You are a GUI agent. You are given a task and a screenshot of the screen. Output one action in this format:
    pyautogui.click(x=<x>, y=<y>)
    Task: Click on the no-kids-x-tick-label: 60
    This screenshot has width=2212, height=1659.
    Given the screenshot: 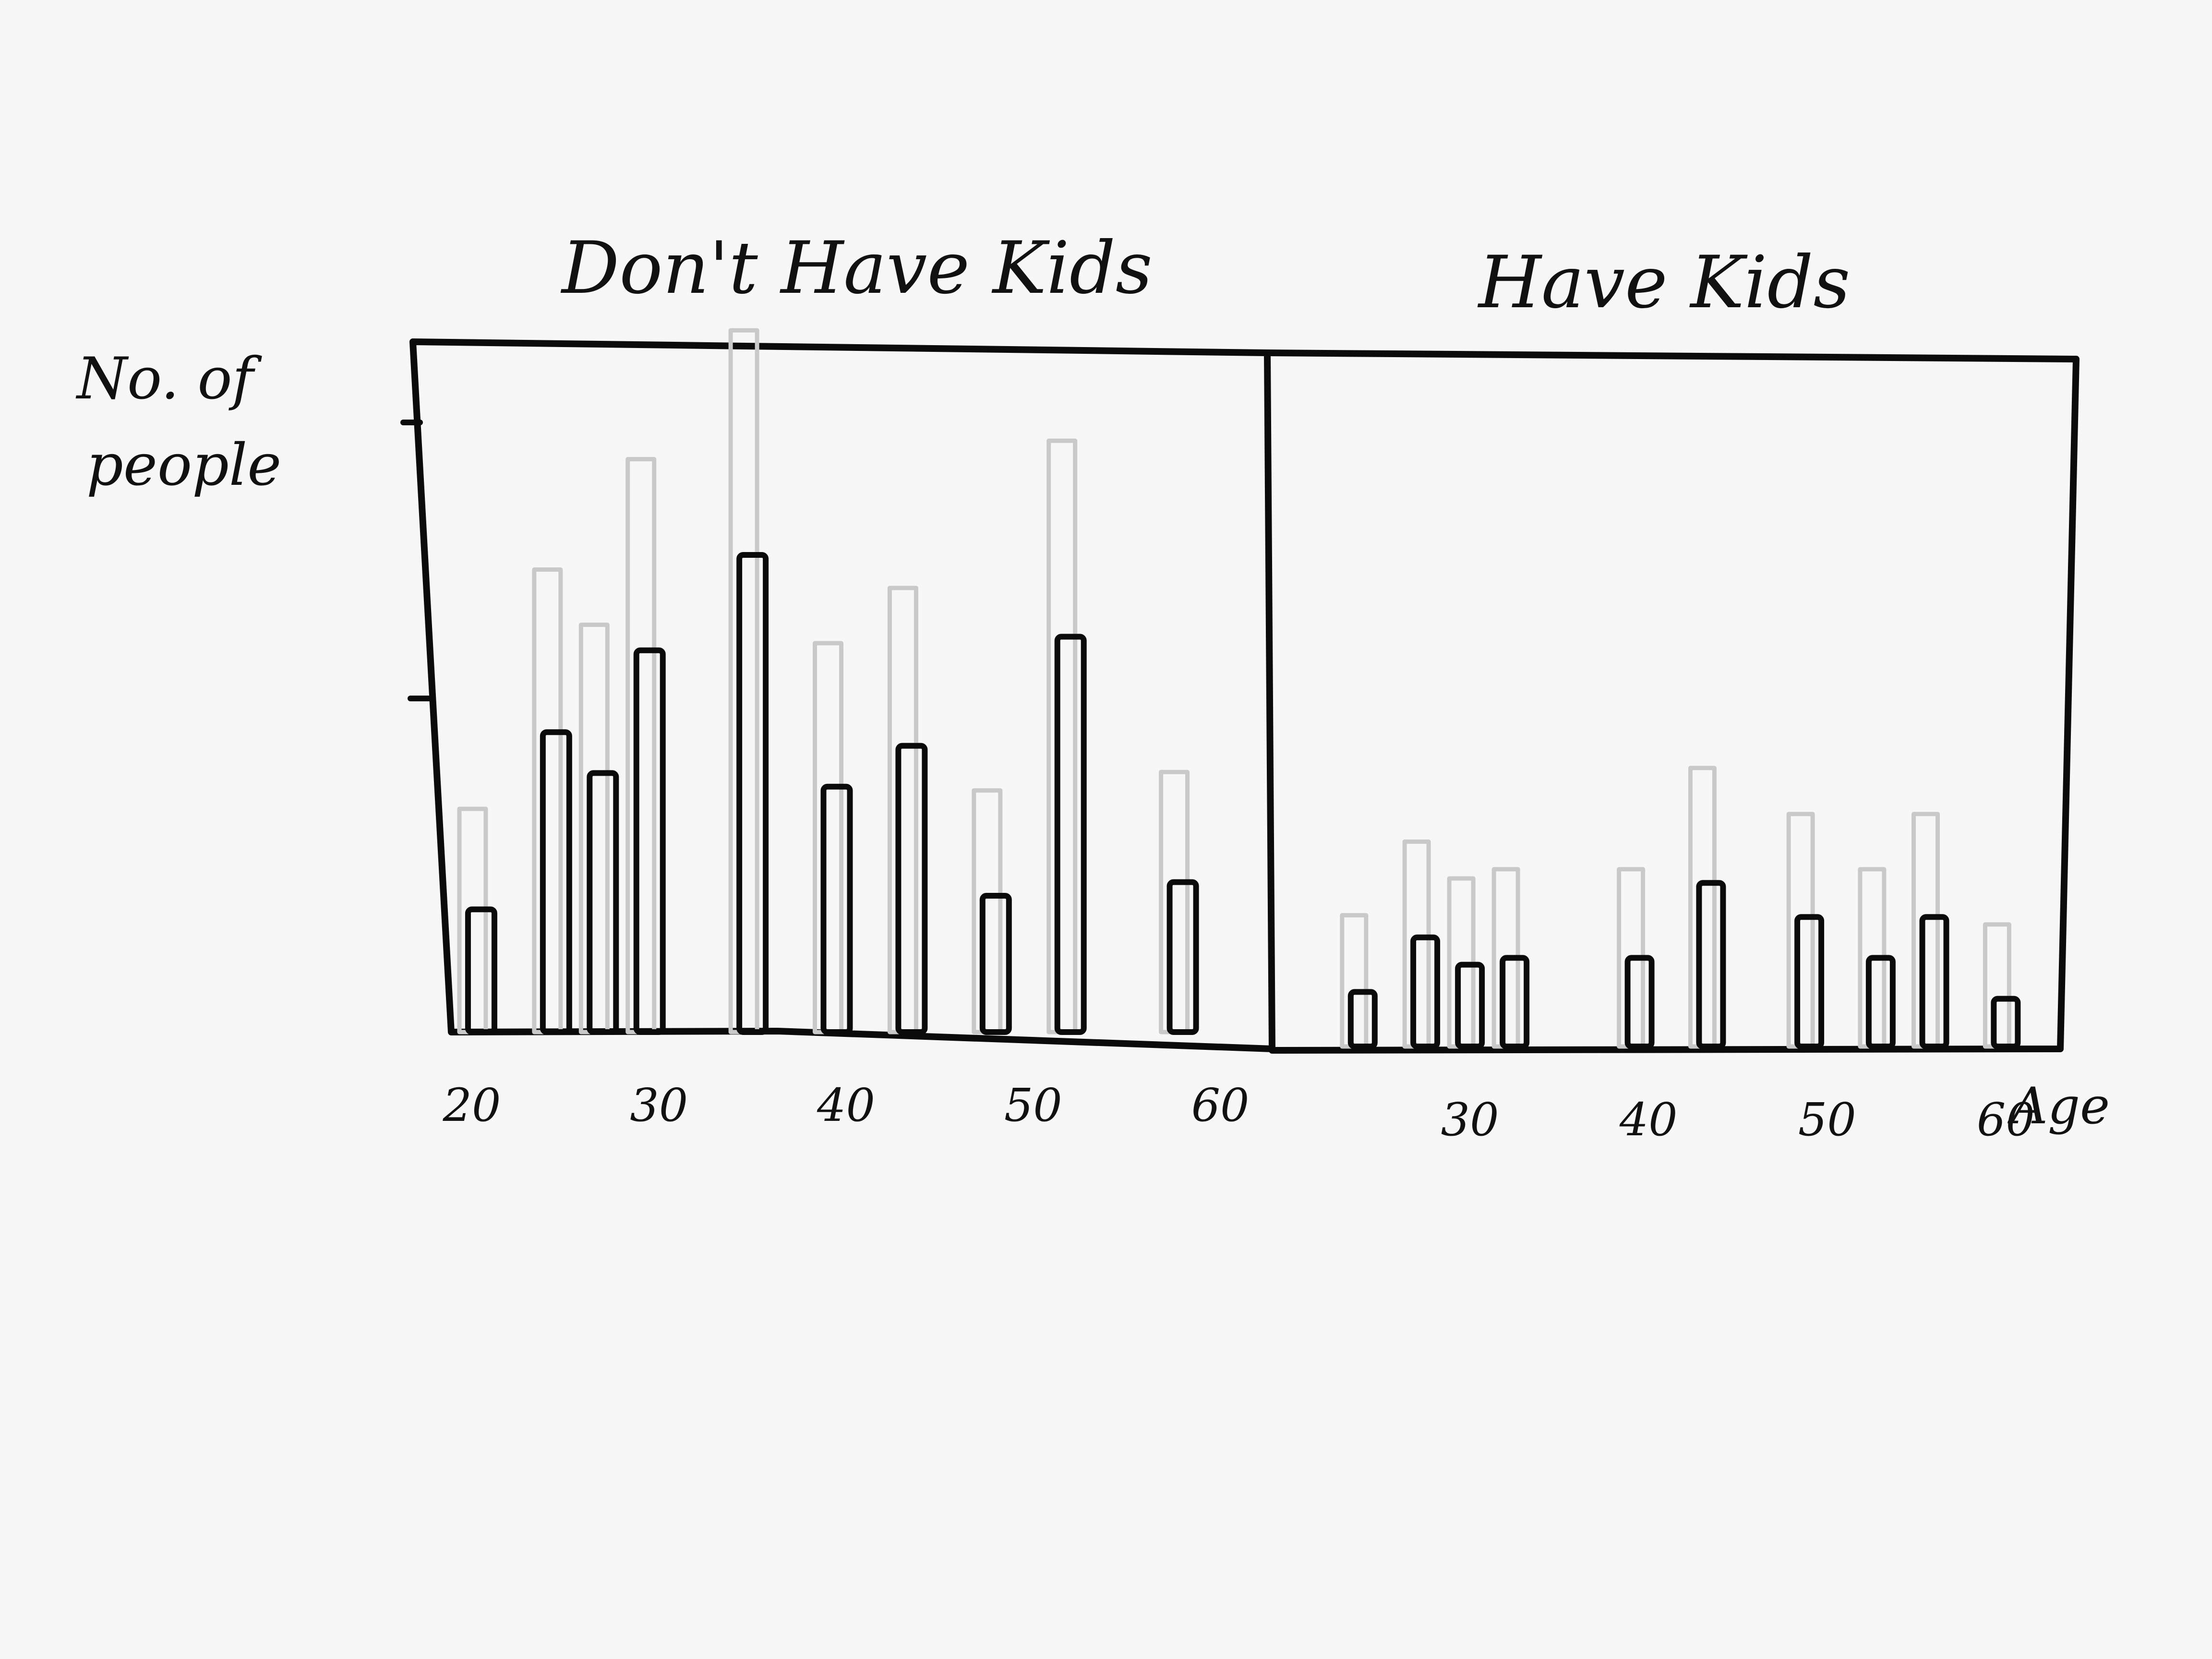 What is the action you would take?
    pyautogui.click(x=1220, y=1105)
    